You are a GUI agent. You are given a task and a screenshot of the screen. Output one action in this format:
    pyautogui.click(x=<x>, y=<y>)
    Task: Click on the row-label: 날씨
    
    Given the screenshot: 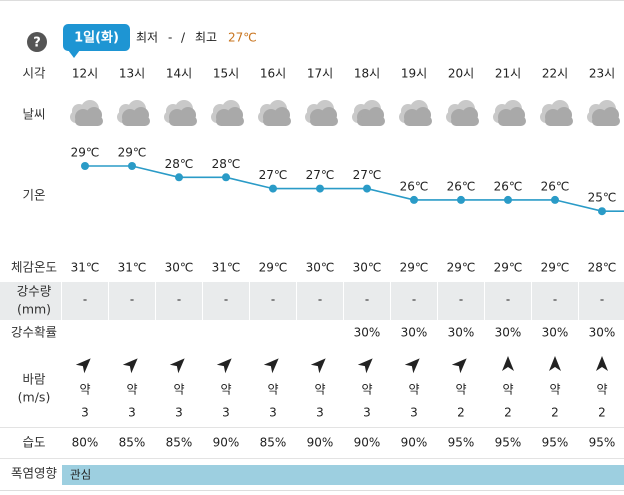 What is the action you would take?
    pyautogui.click(x=33, y=114)
    